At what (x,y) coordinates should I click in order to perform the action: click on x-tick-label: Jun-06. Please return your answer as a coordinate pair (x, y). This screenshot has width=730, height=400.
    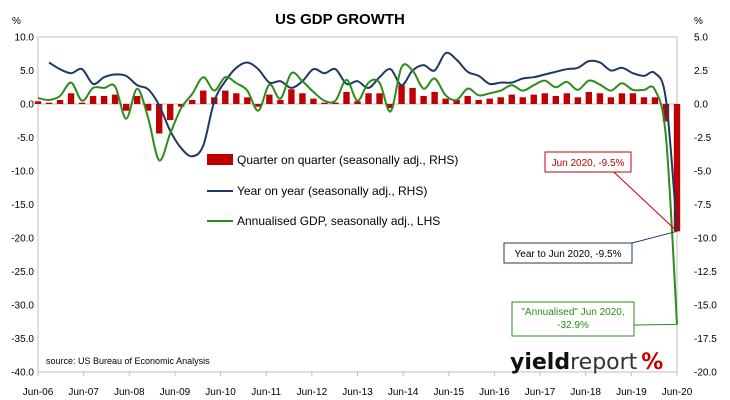
    Looking at the image, I should click on (38, 392).